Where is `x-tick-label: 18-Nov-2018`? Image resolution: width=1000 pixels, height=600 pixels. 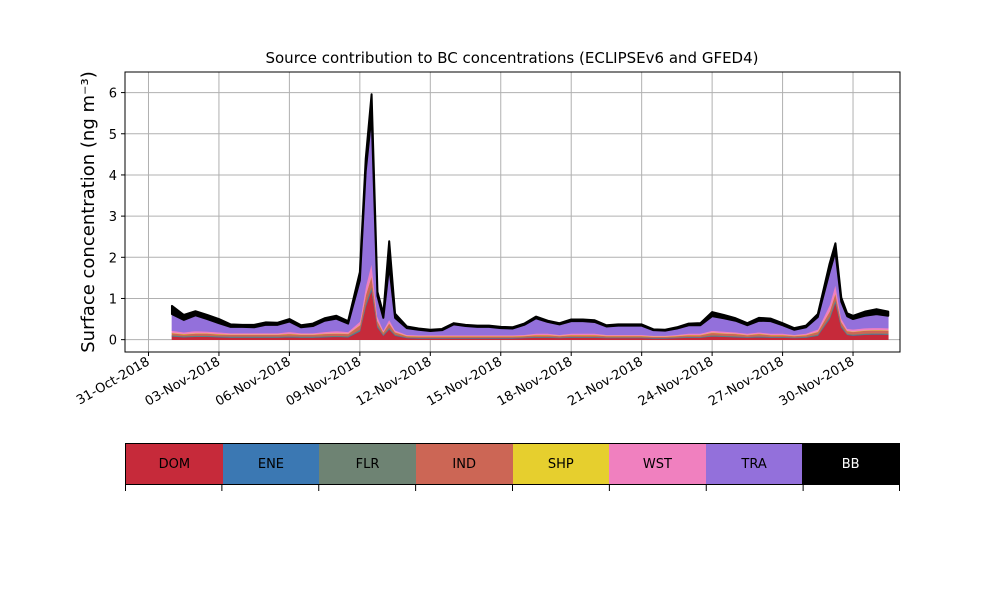 x-tick-label: 18-Nov-2018 is located at coordinates (535, 381).